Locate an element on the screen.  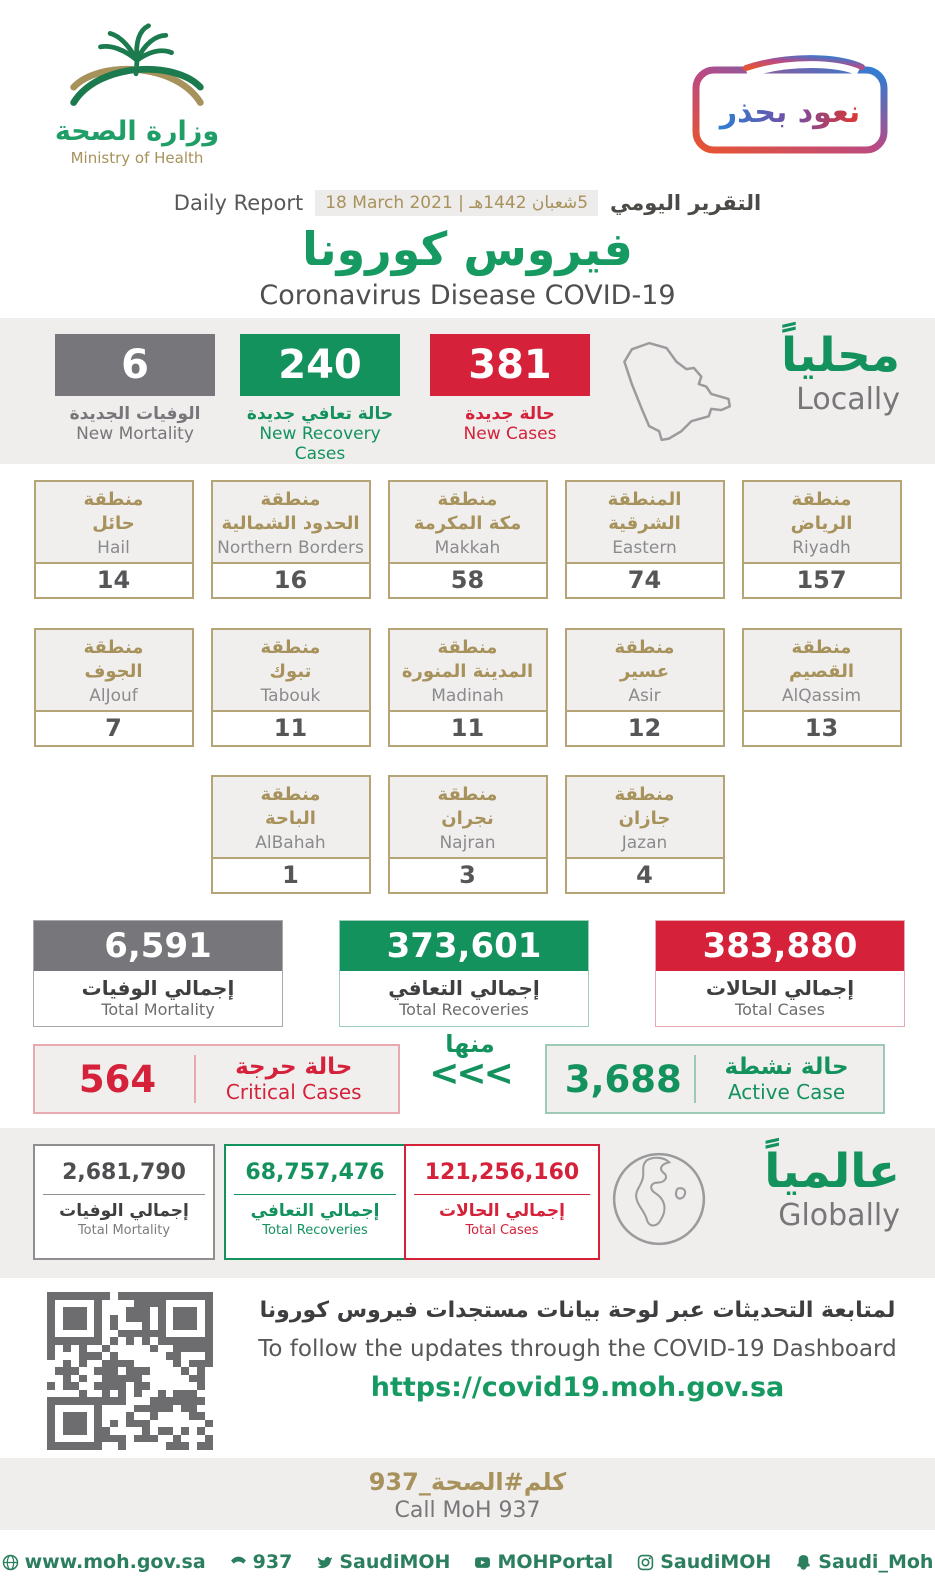
region-card-albahah: منطقة الباحة AlBahah 1 is located at coordinates (290, 834).